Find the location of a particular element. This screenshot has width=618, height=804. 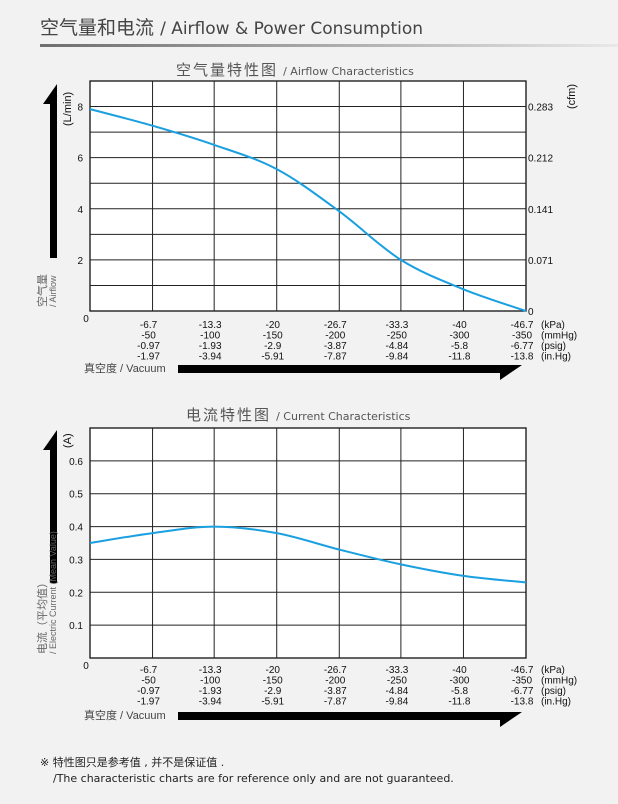

airflow-xtick-label: -13.8 is located at coordinates (522, 357).